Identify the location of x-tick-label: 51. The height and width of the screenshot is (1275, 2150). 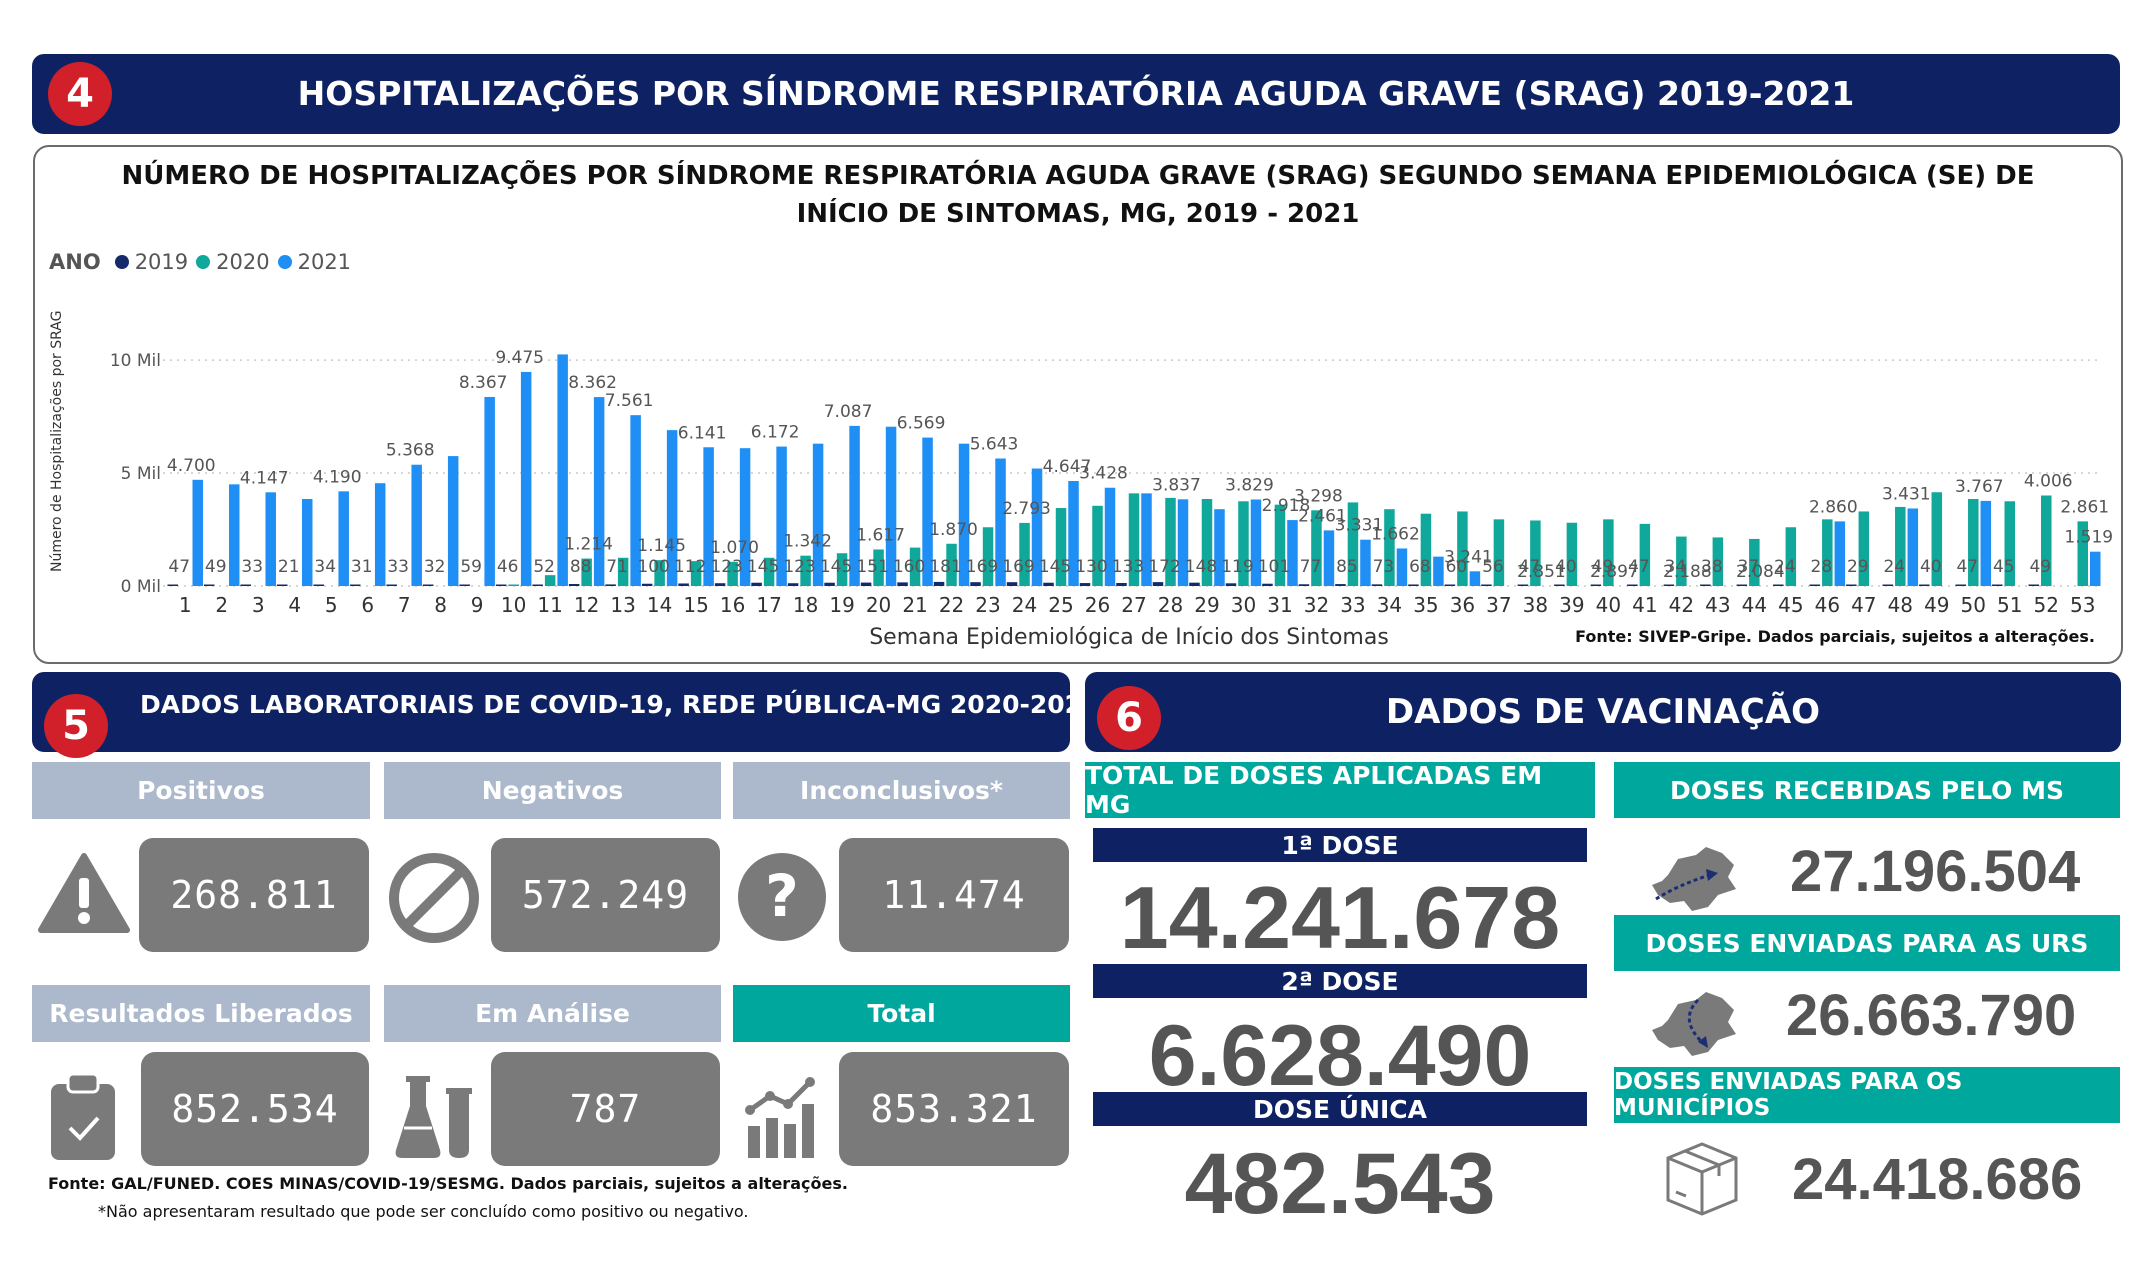
(2009, 605).